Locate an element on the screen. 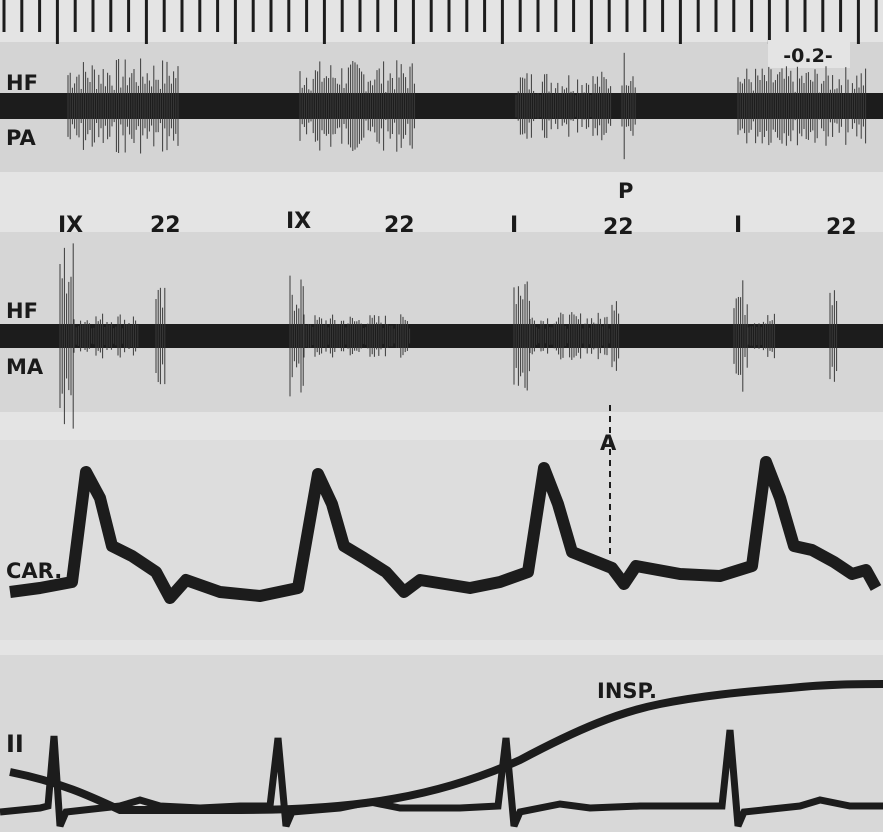 The image size is (883, 832). ecg-trace is located at coordinates (441, 778).